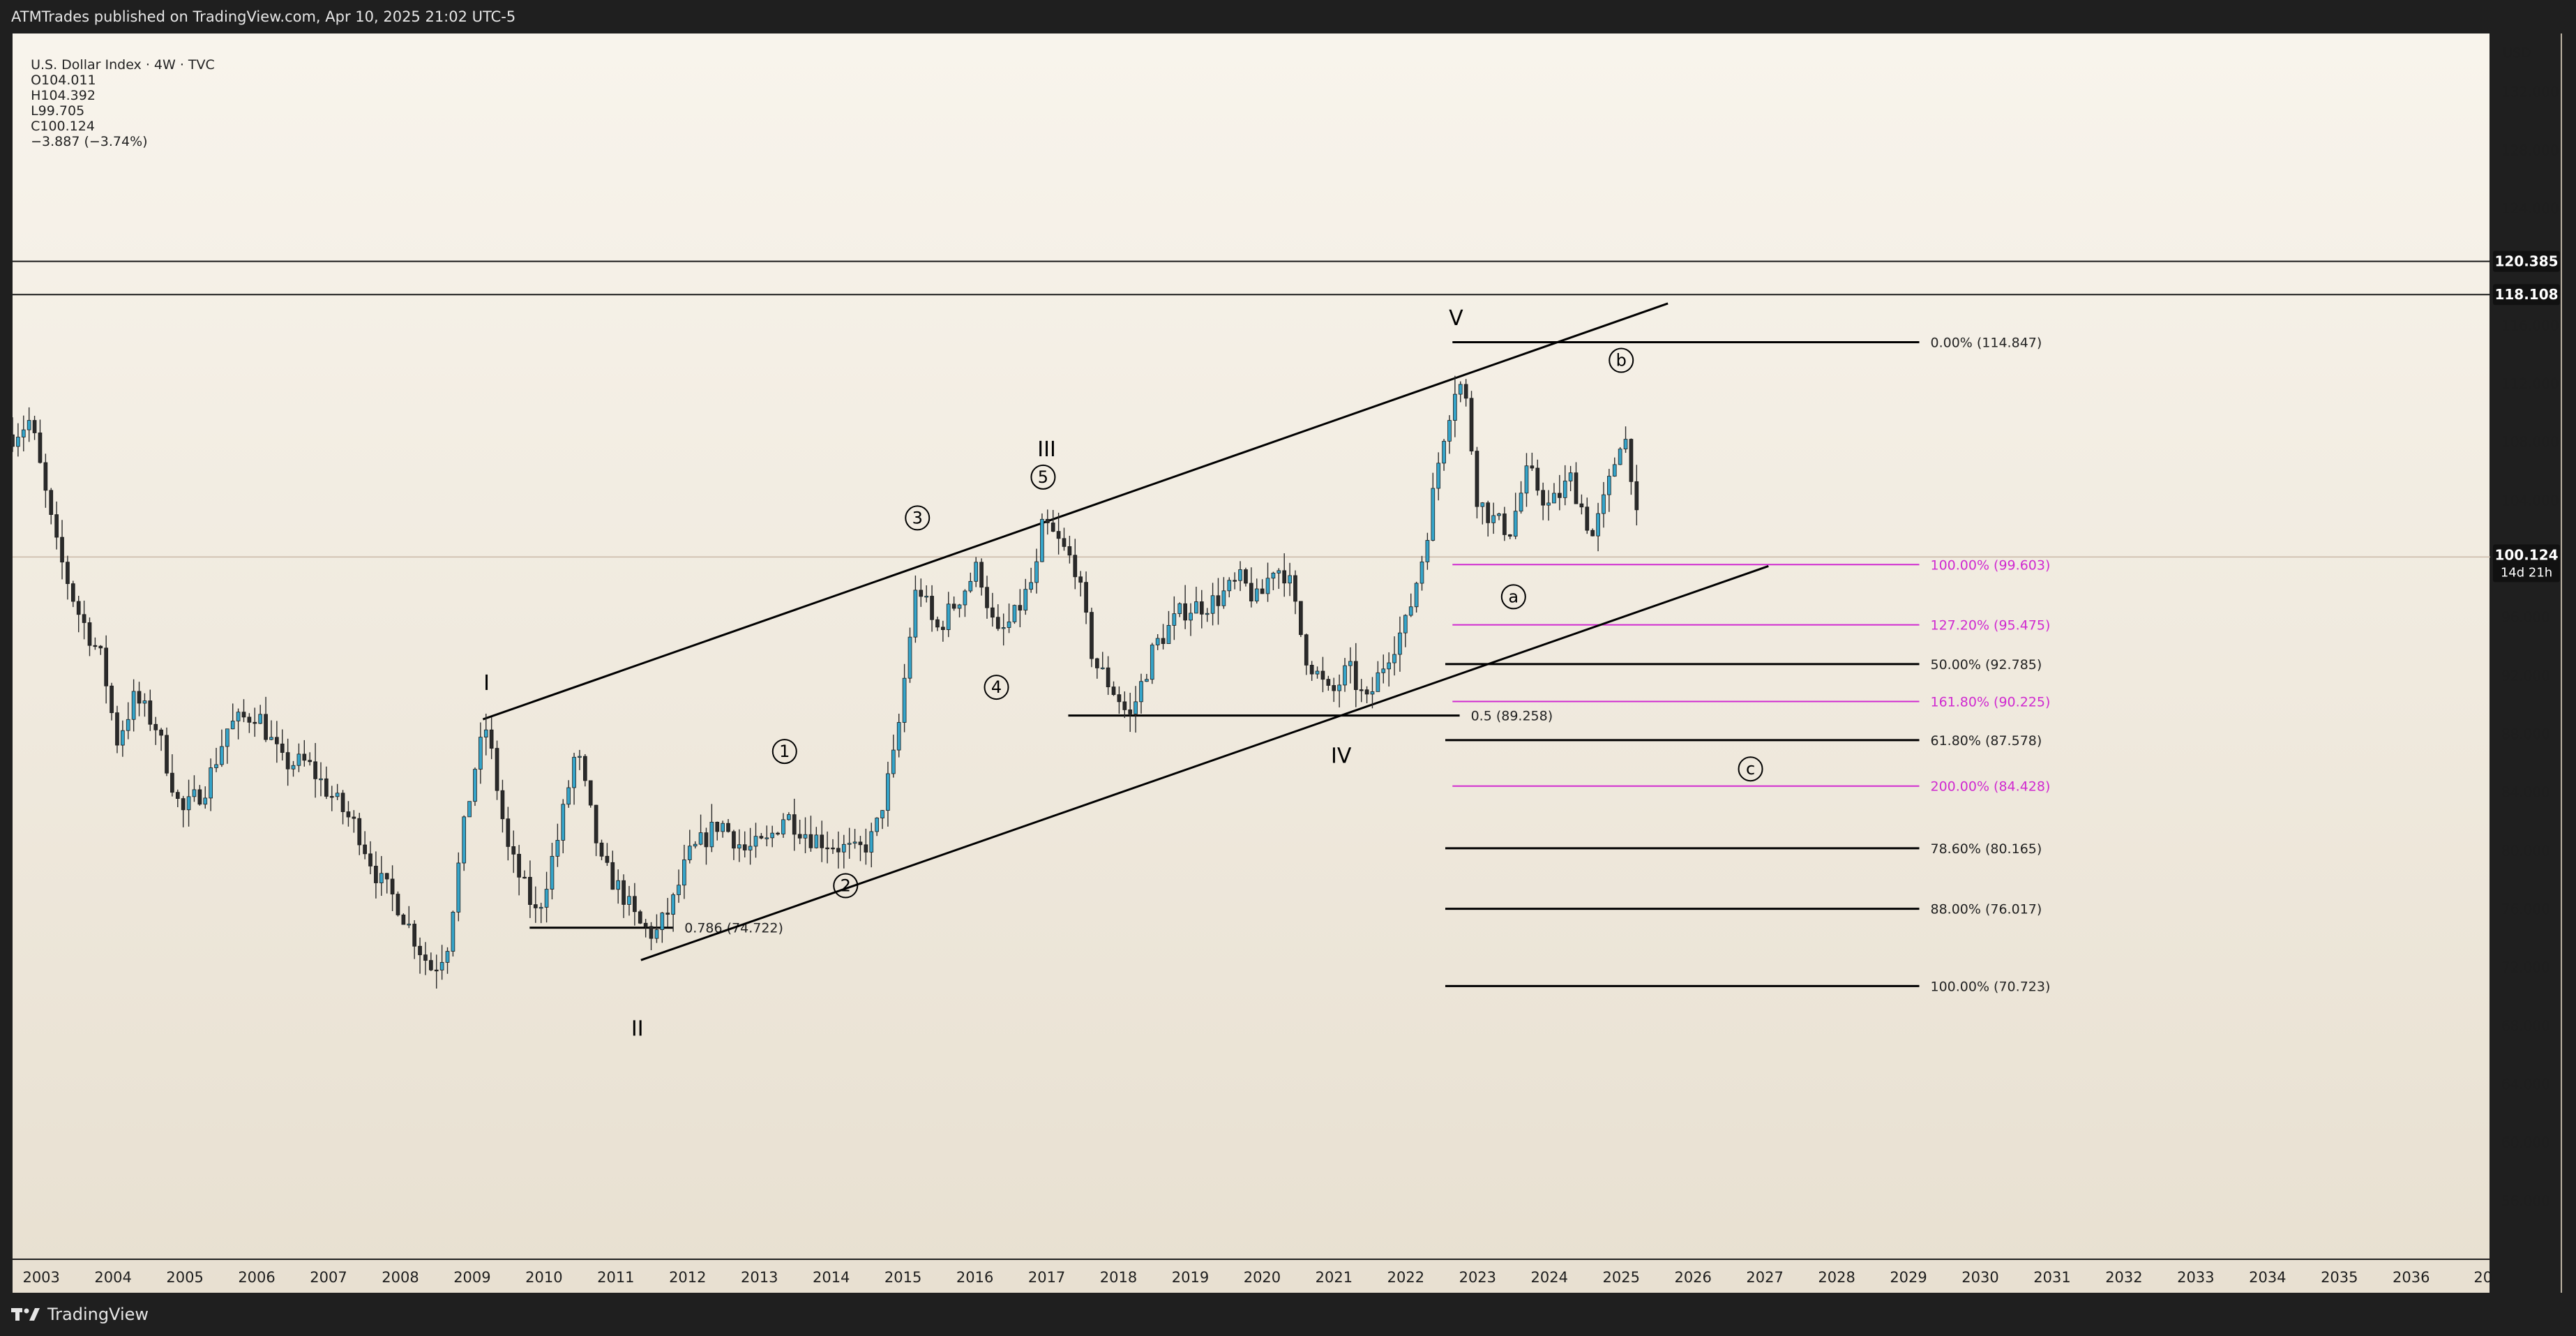 The height and width of the screenshot is (1336, 2576). I want to click on fib-level-label: 100.00% (99.603), so click(1990, 565).